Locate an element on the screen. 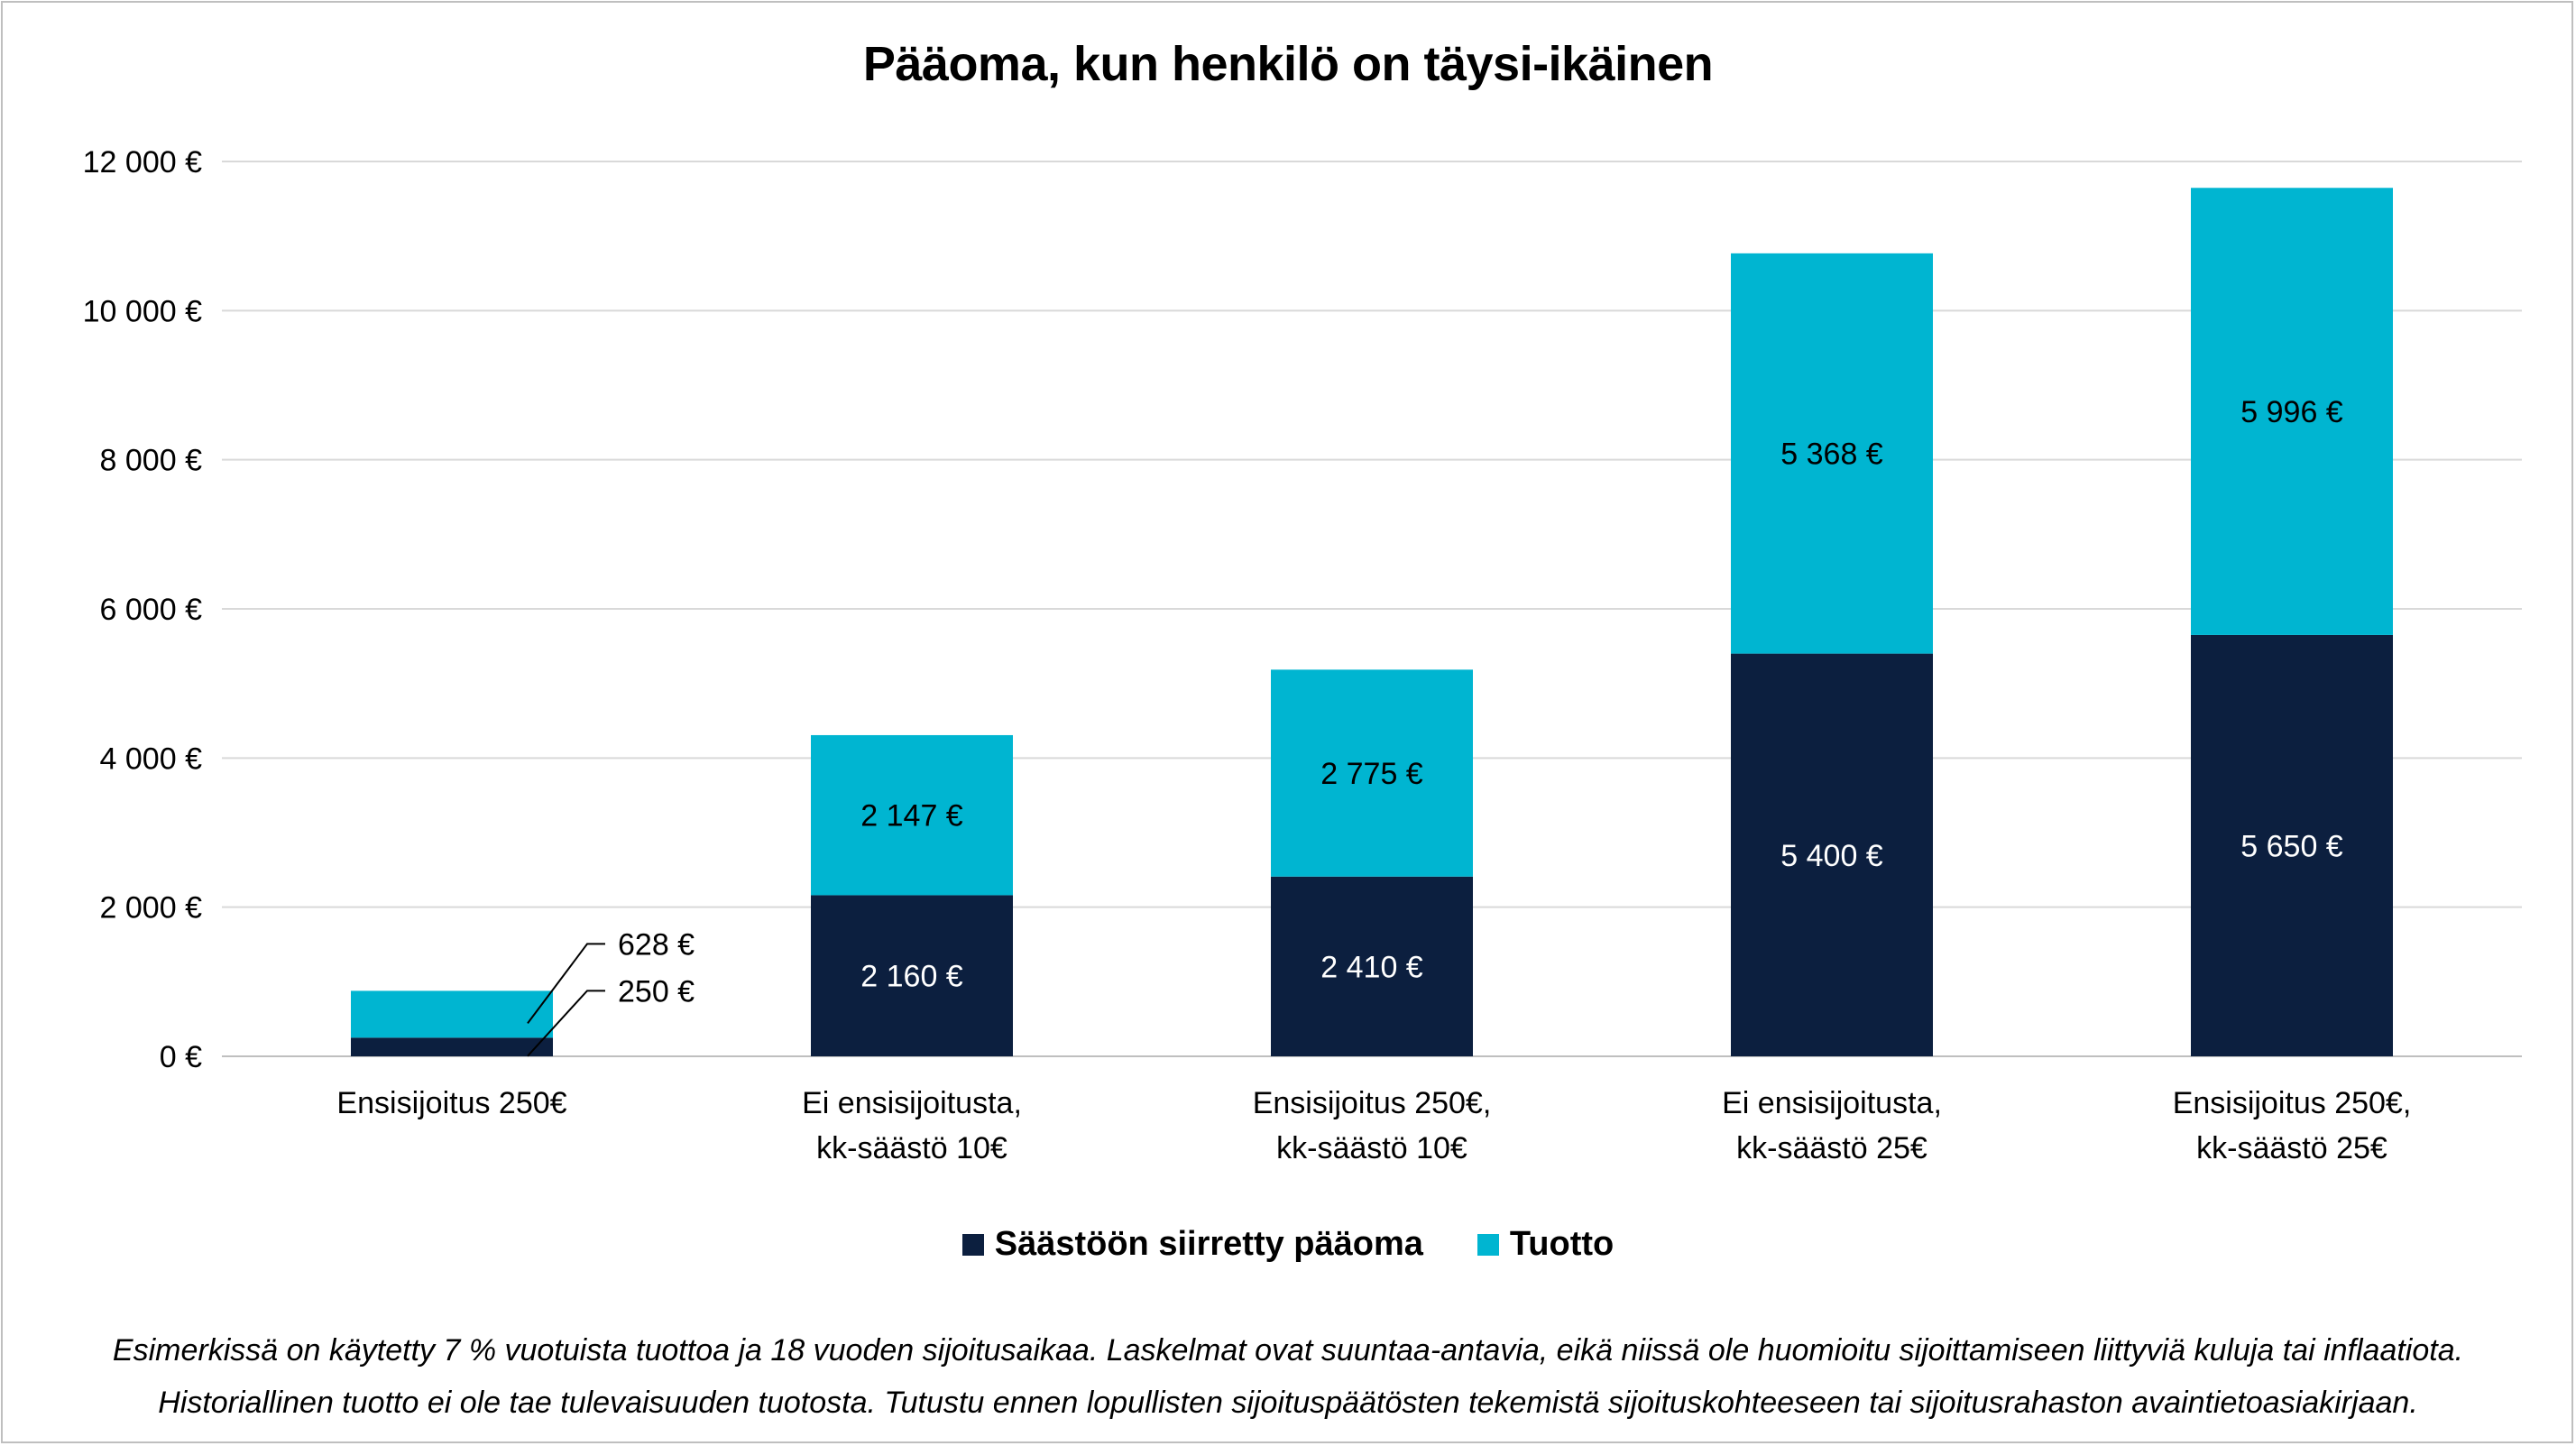 The image size is (2576, 1446). y-tick-label: 6 000 € is located at coordinates (152, 610).